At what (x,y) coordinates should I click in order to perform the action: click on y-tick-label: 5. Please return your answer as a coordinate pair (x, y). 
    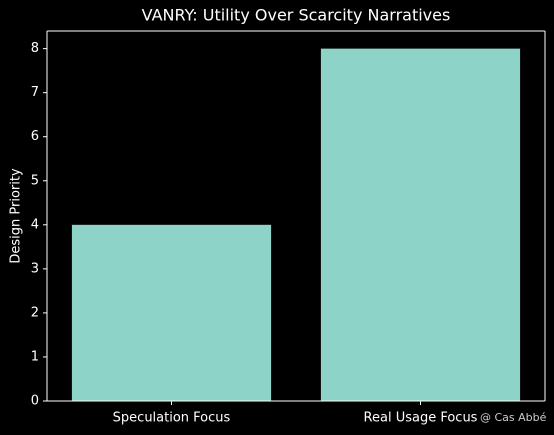
    Looking at the image, I should click on (35, 180).